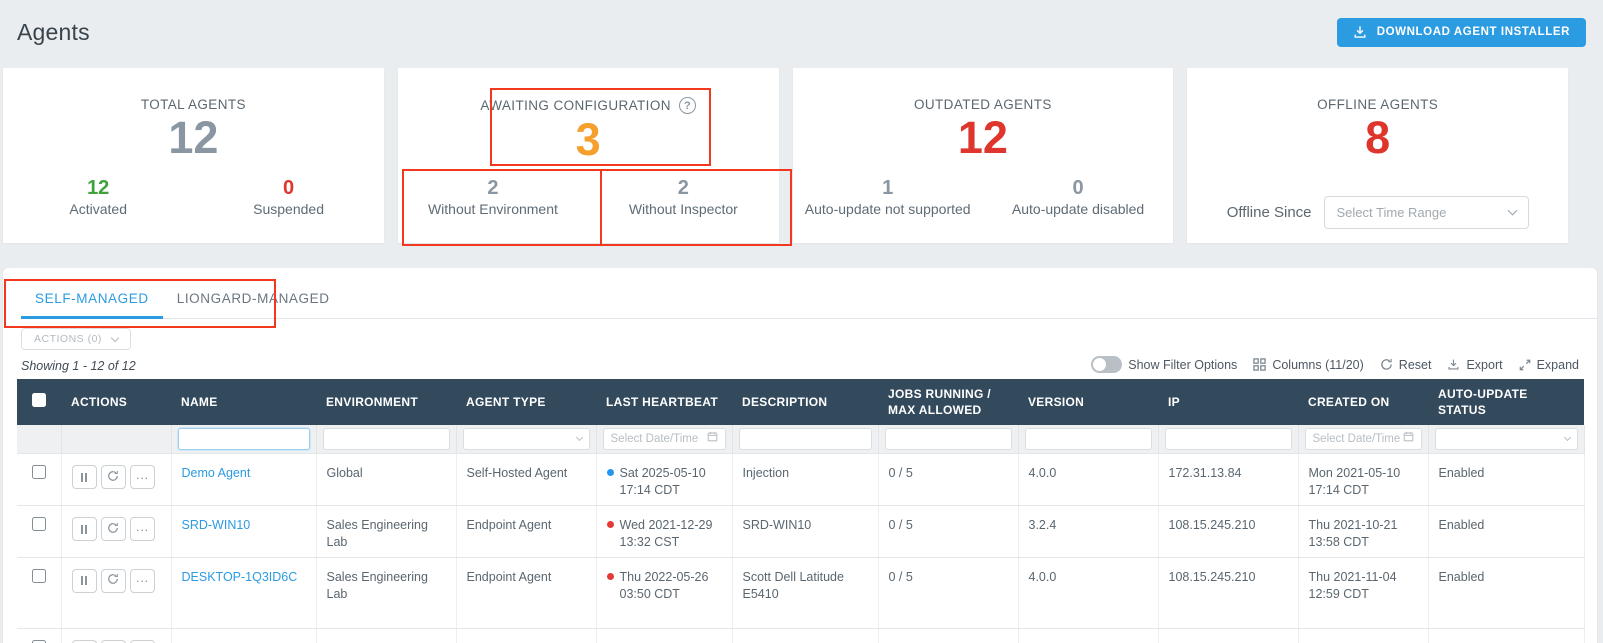 The width and height of the screenshot is (1603, 643). What do you see at coordinates (1475, 365) in the screenshot?
I see `export-button: Export` at bounding box center [1475, 365].